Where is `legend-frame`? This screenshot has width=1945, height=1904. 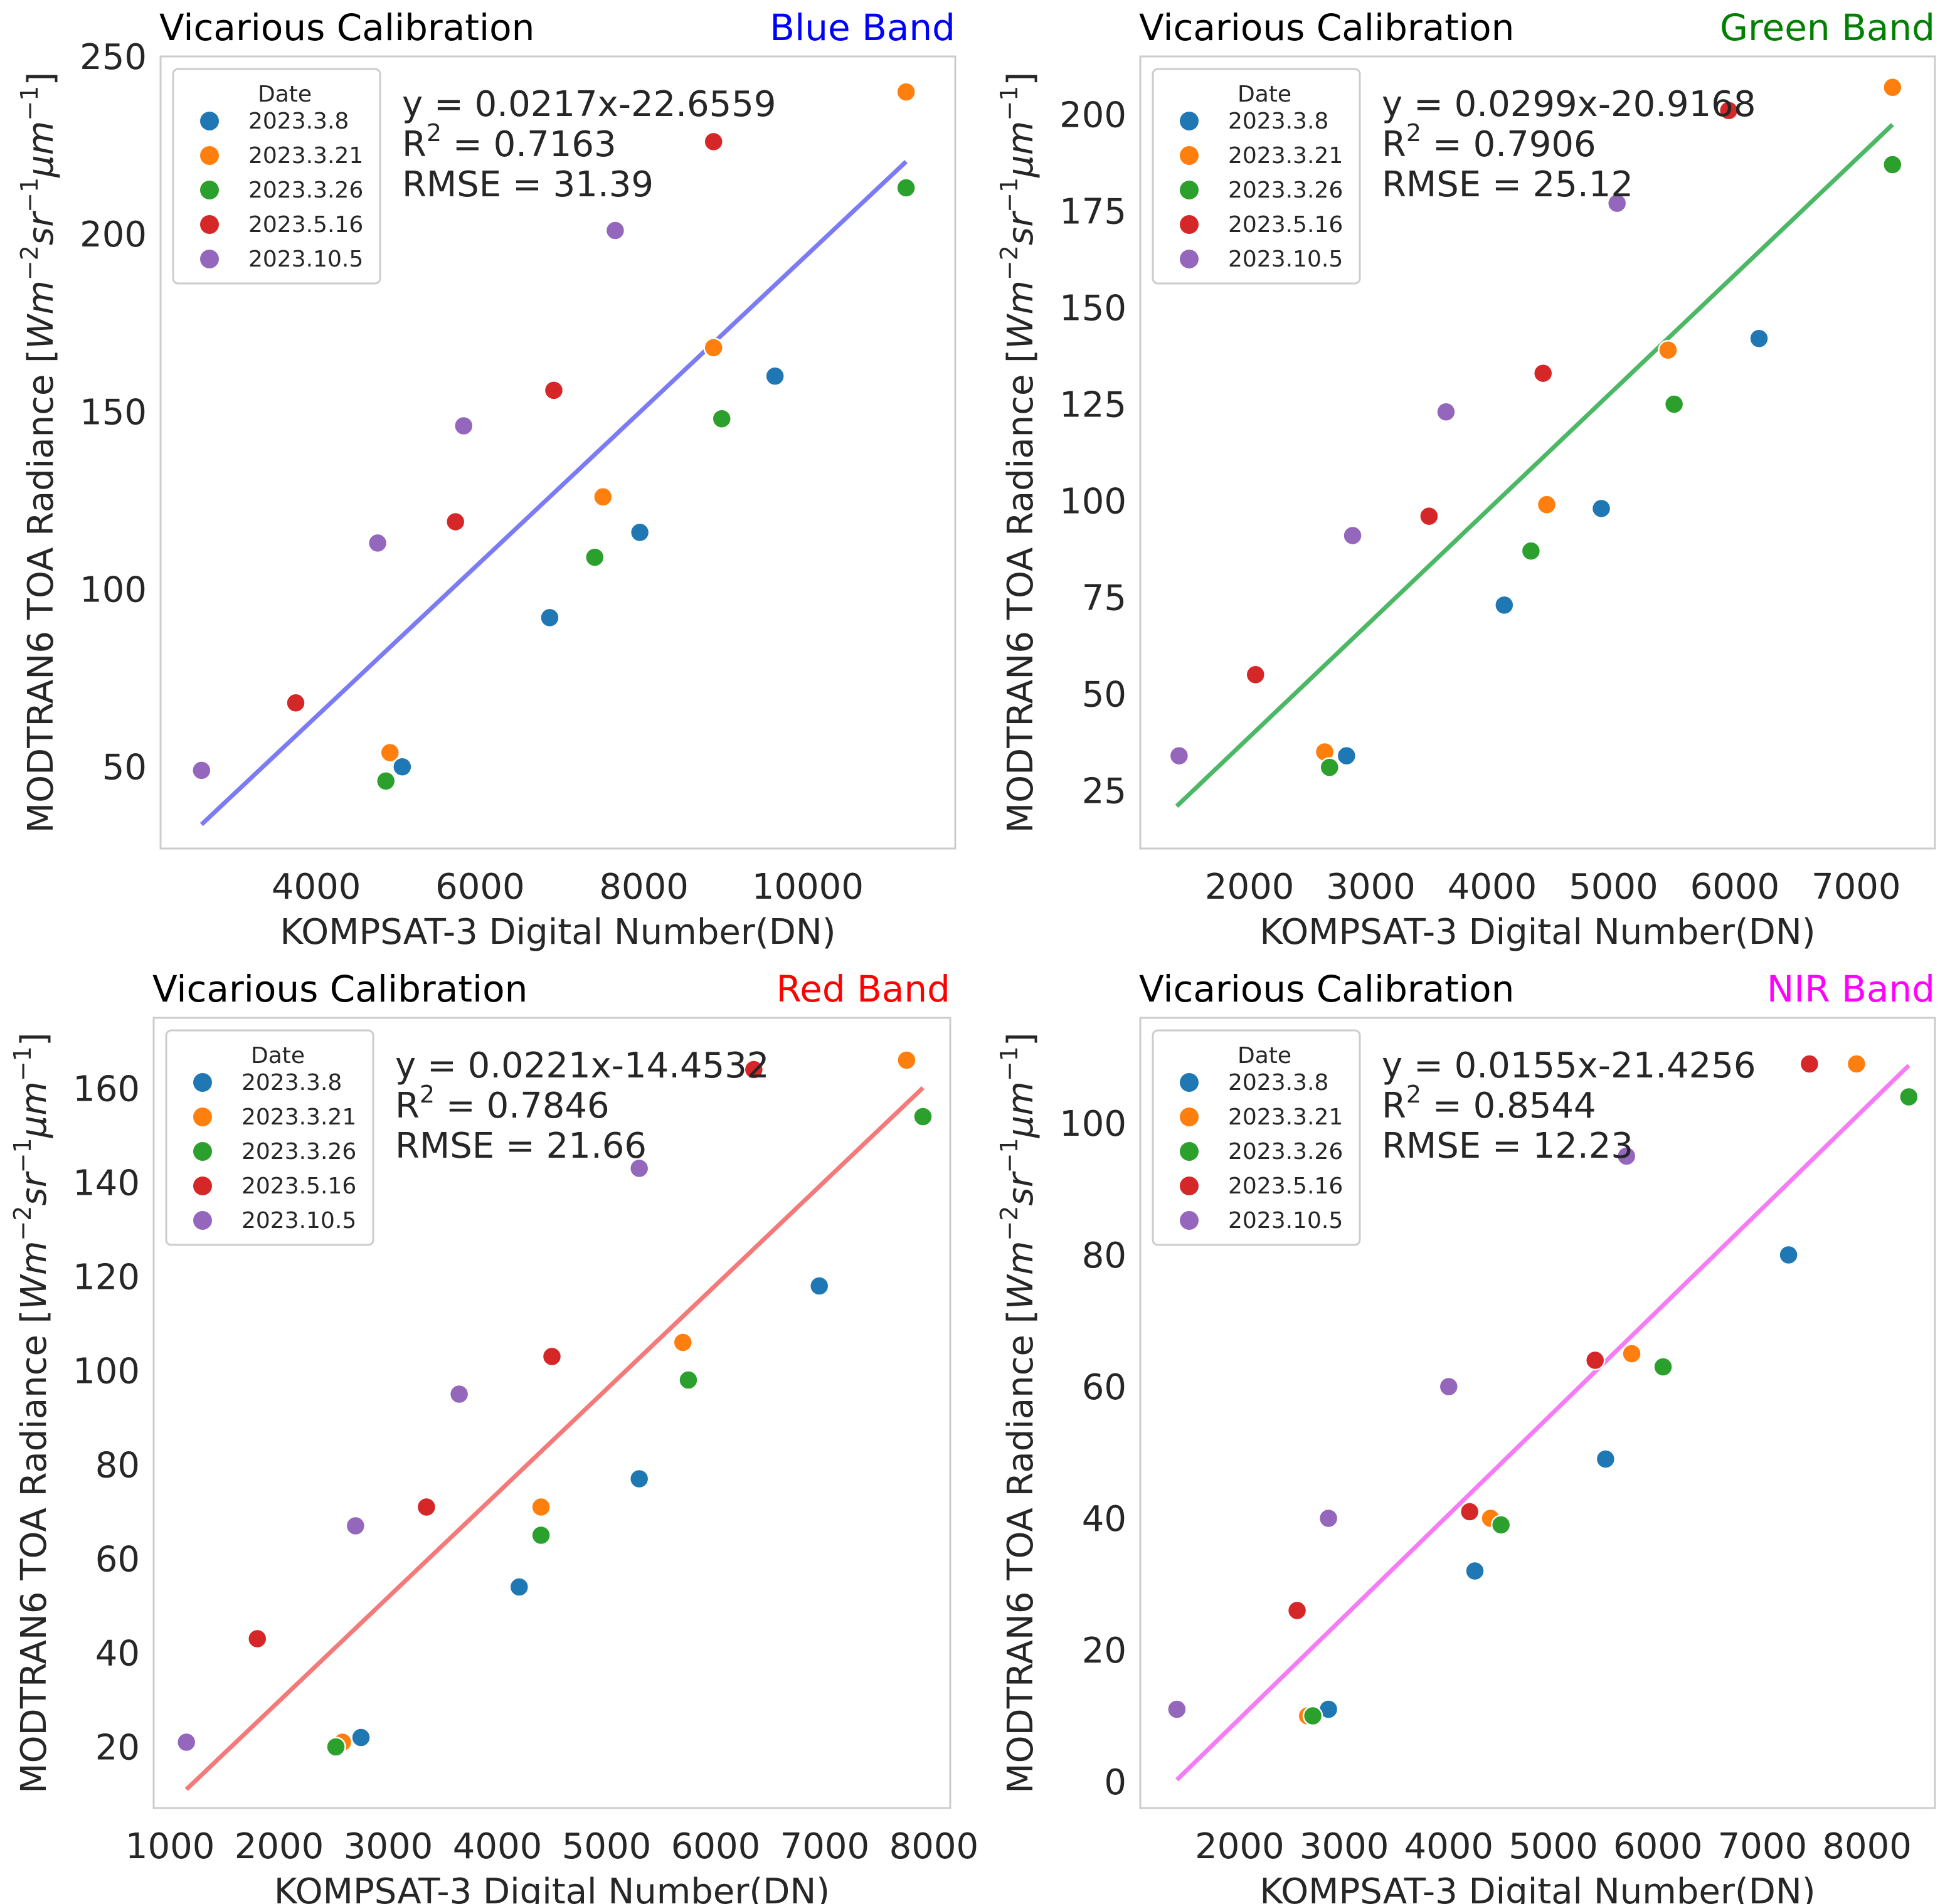 legend-frame is located at coordinates (1256, 1137).